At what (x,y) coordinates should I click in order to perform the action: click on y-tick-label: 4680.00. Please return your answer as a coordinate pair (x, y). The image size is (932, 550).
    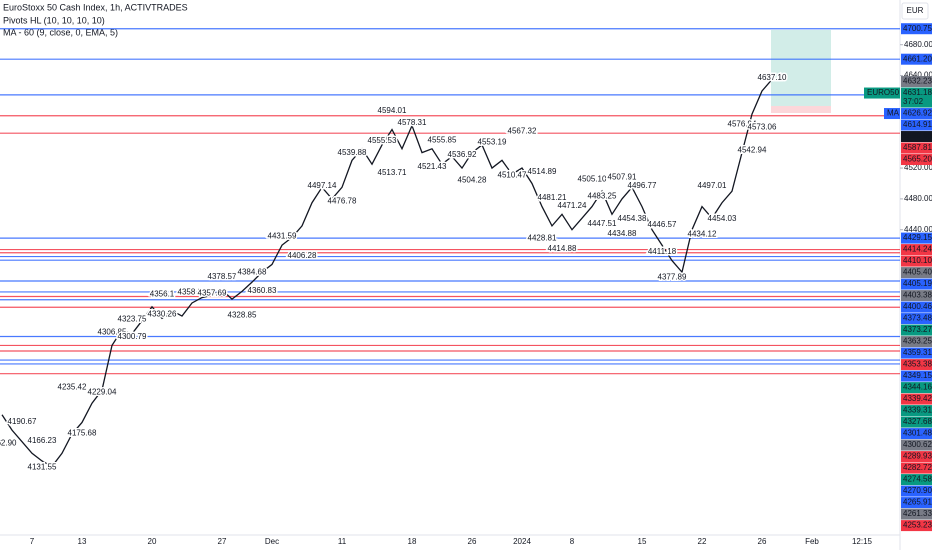
    Looking at the image, I should click on (918, 44).